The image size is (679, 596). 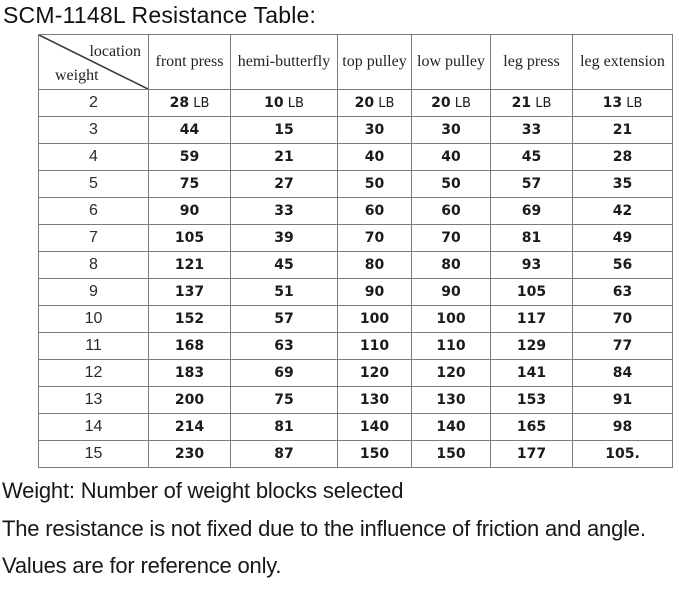 What do you see at coordinates (451, 238) in the screenshot?
I see `resistance-value: 70` at bounding box center [451, 238].